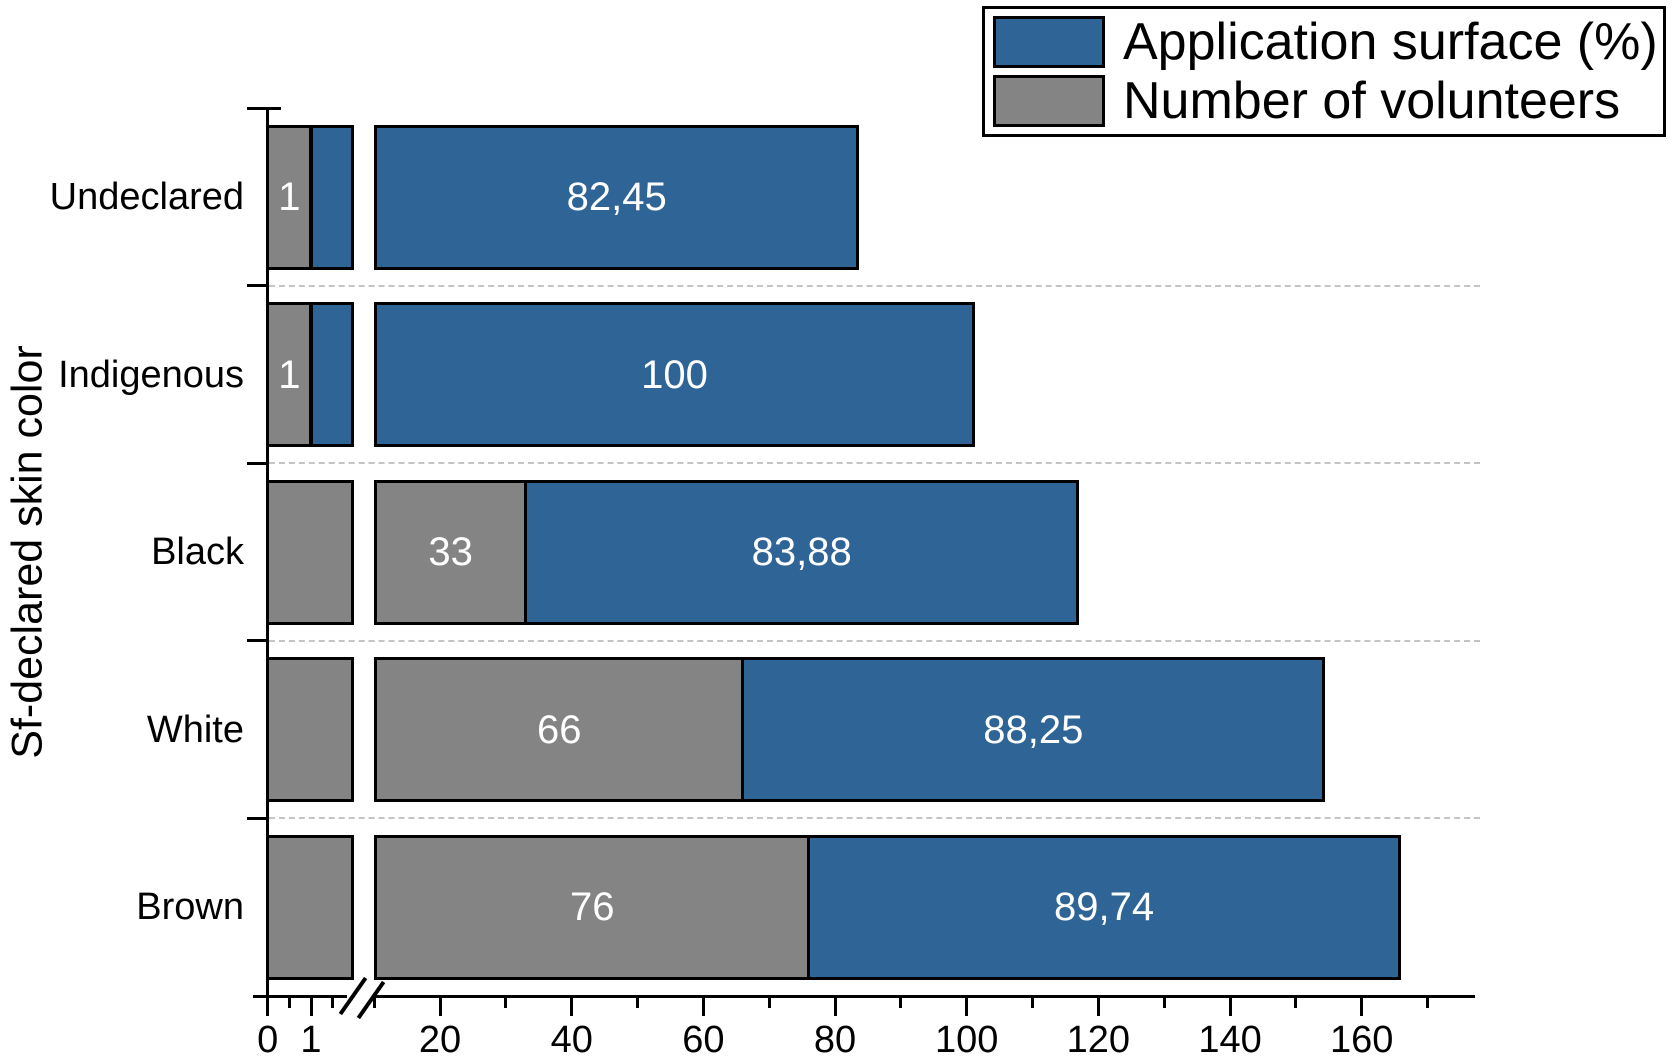 The image size is (1675, 1062). What do you see at coordinates (1098, 1040) in the screenshot?
I see `x-axis-tick-label: 120` at bounding box center [1098, 1040].